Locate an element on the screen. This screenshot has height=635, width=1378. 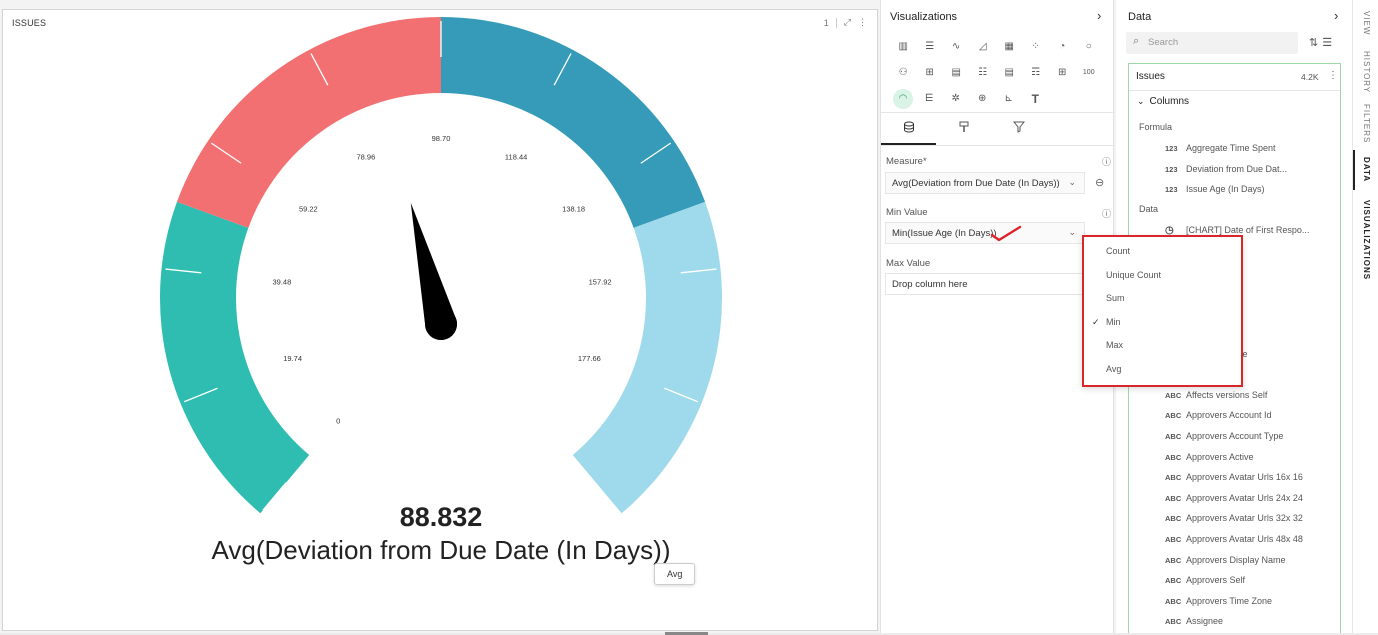
agg-option-min: Min is located at coordinates (1113, 321).